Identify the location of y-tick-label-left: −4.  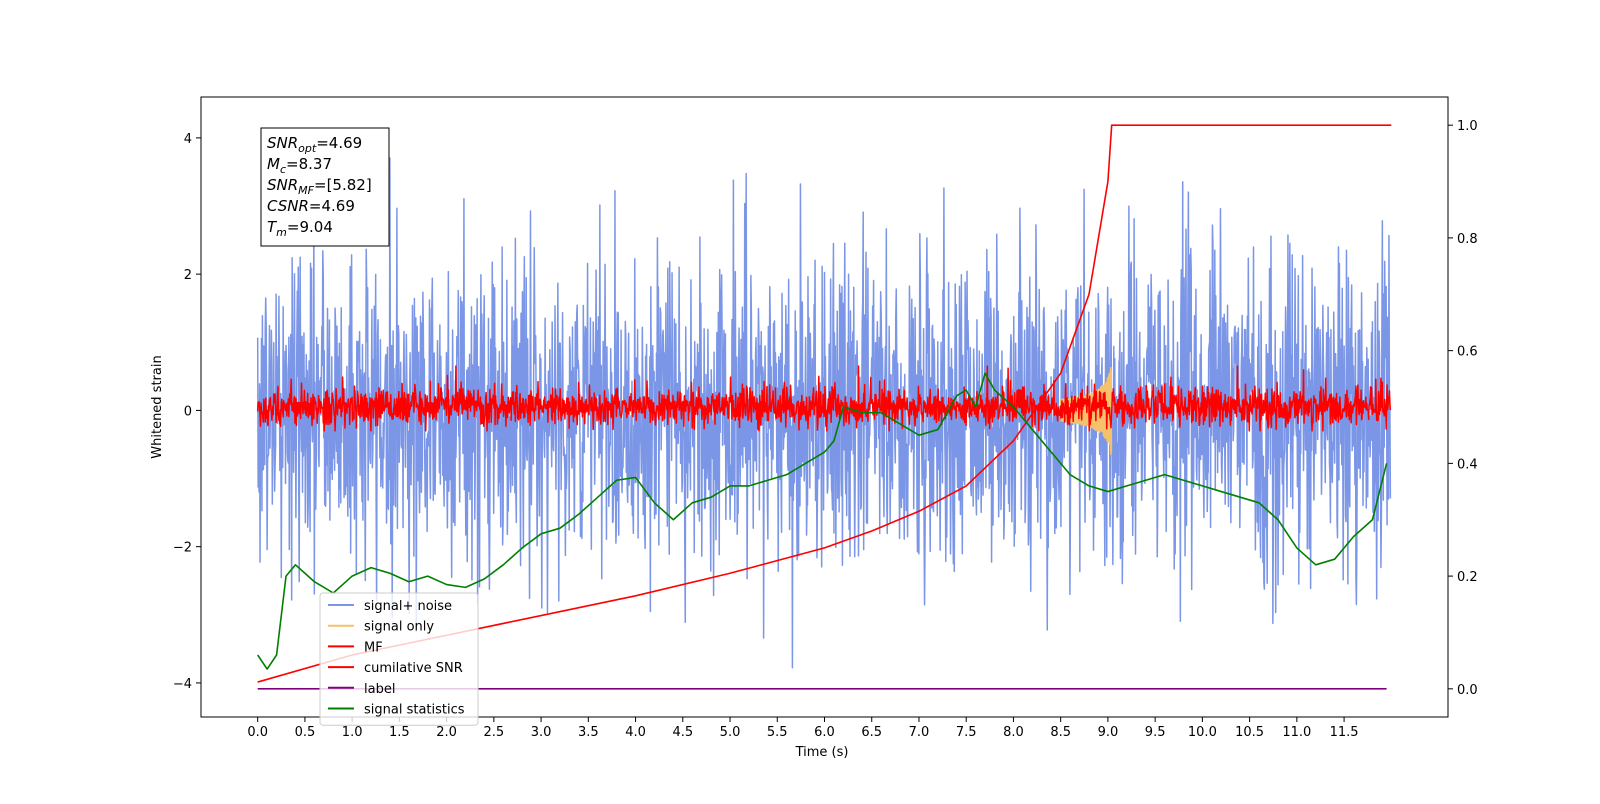
(182, 684).